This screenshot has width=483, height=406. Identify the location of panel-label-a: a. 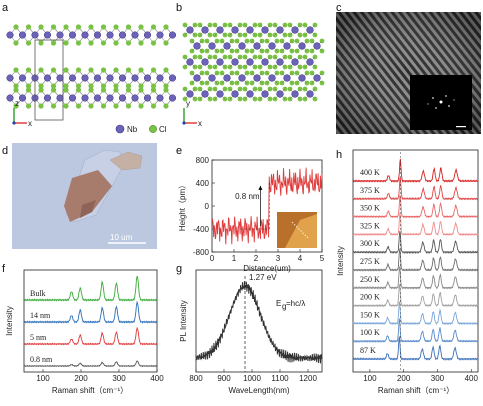
(5, 8).